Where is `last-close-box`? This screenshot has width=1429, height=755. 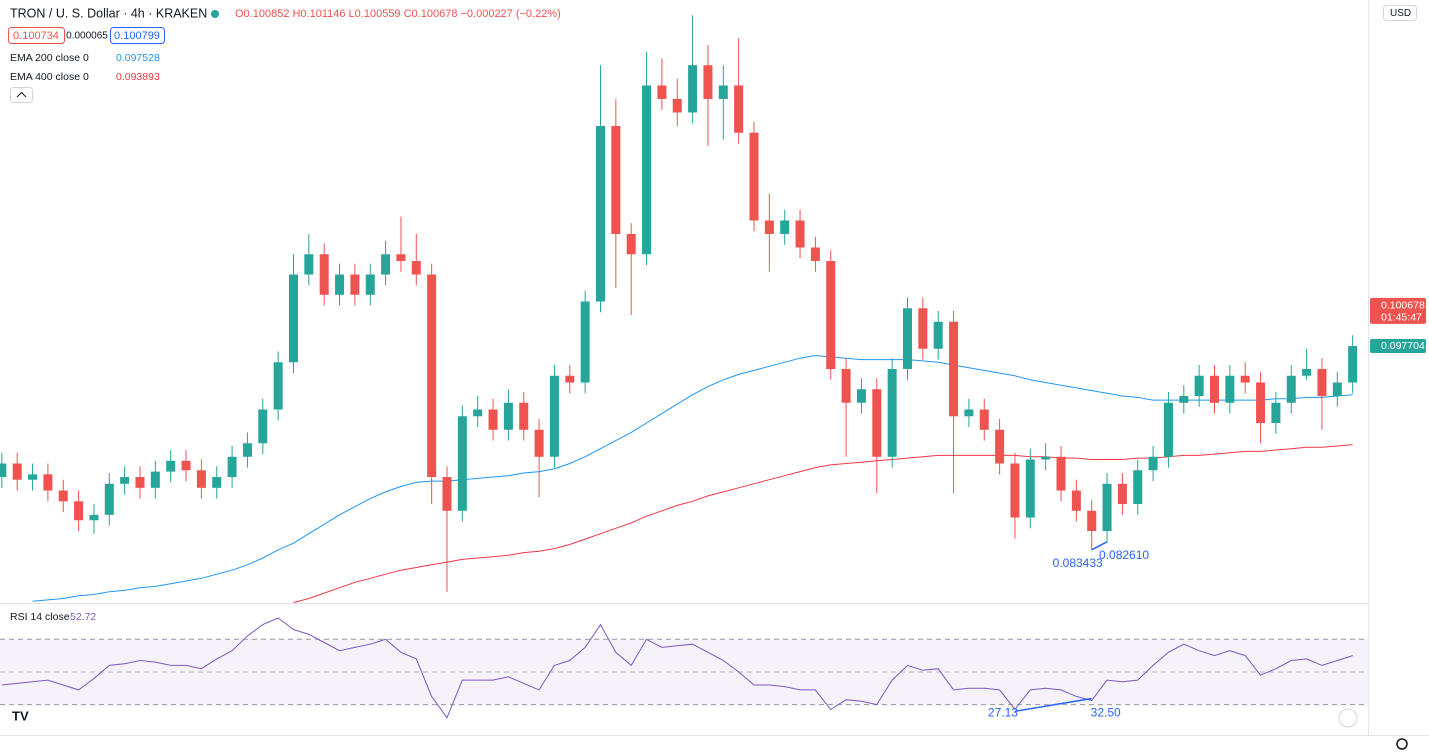
last-close-box is located at coordinates (1398, 346).